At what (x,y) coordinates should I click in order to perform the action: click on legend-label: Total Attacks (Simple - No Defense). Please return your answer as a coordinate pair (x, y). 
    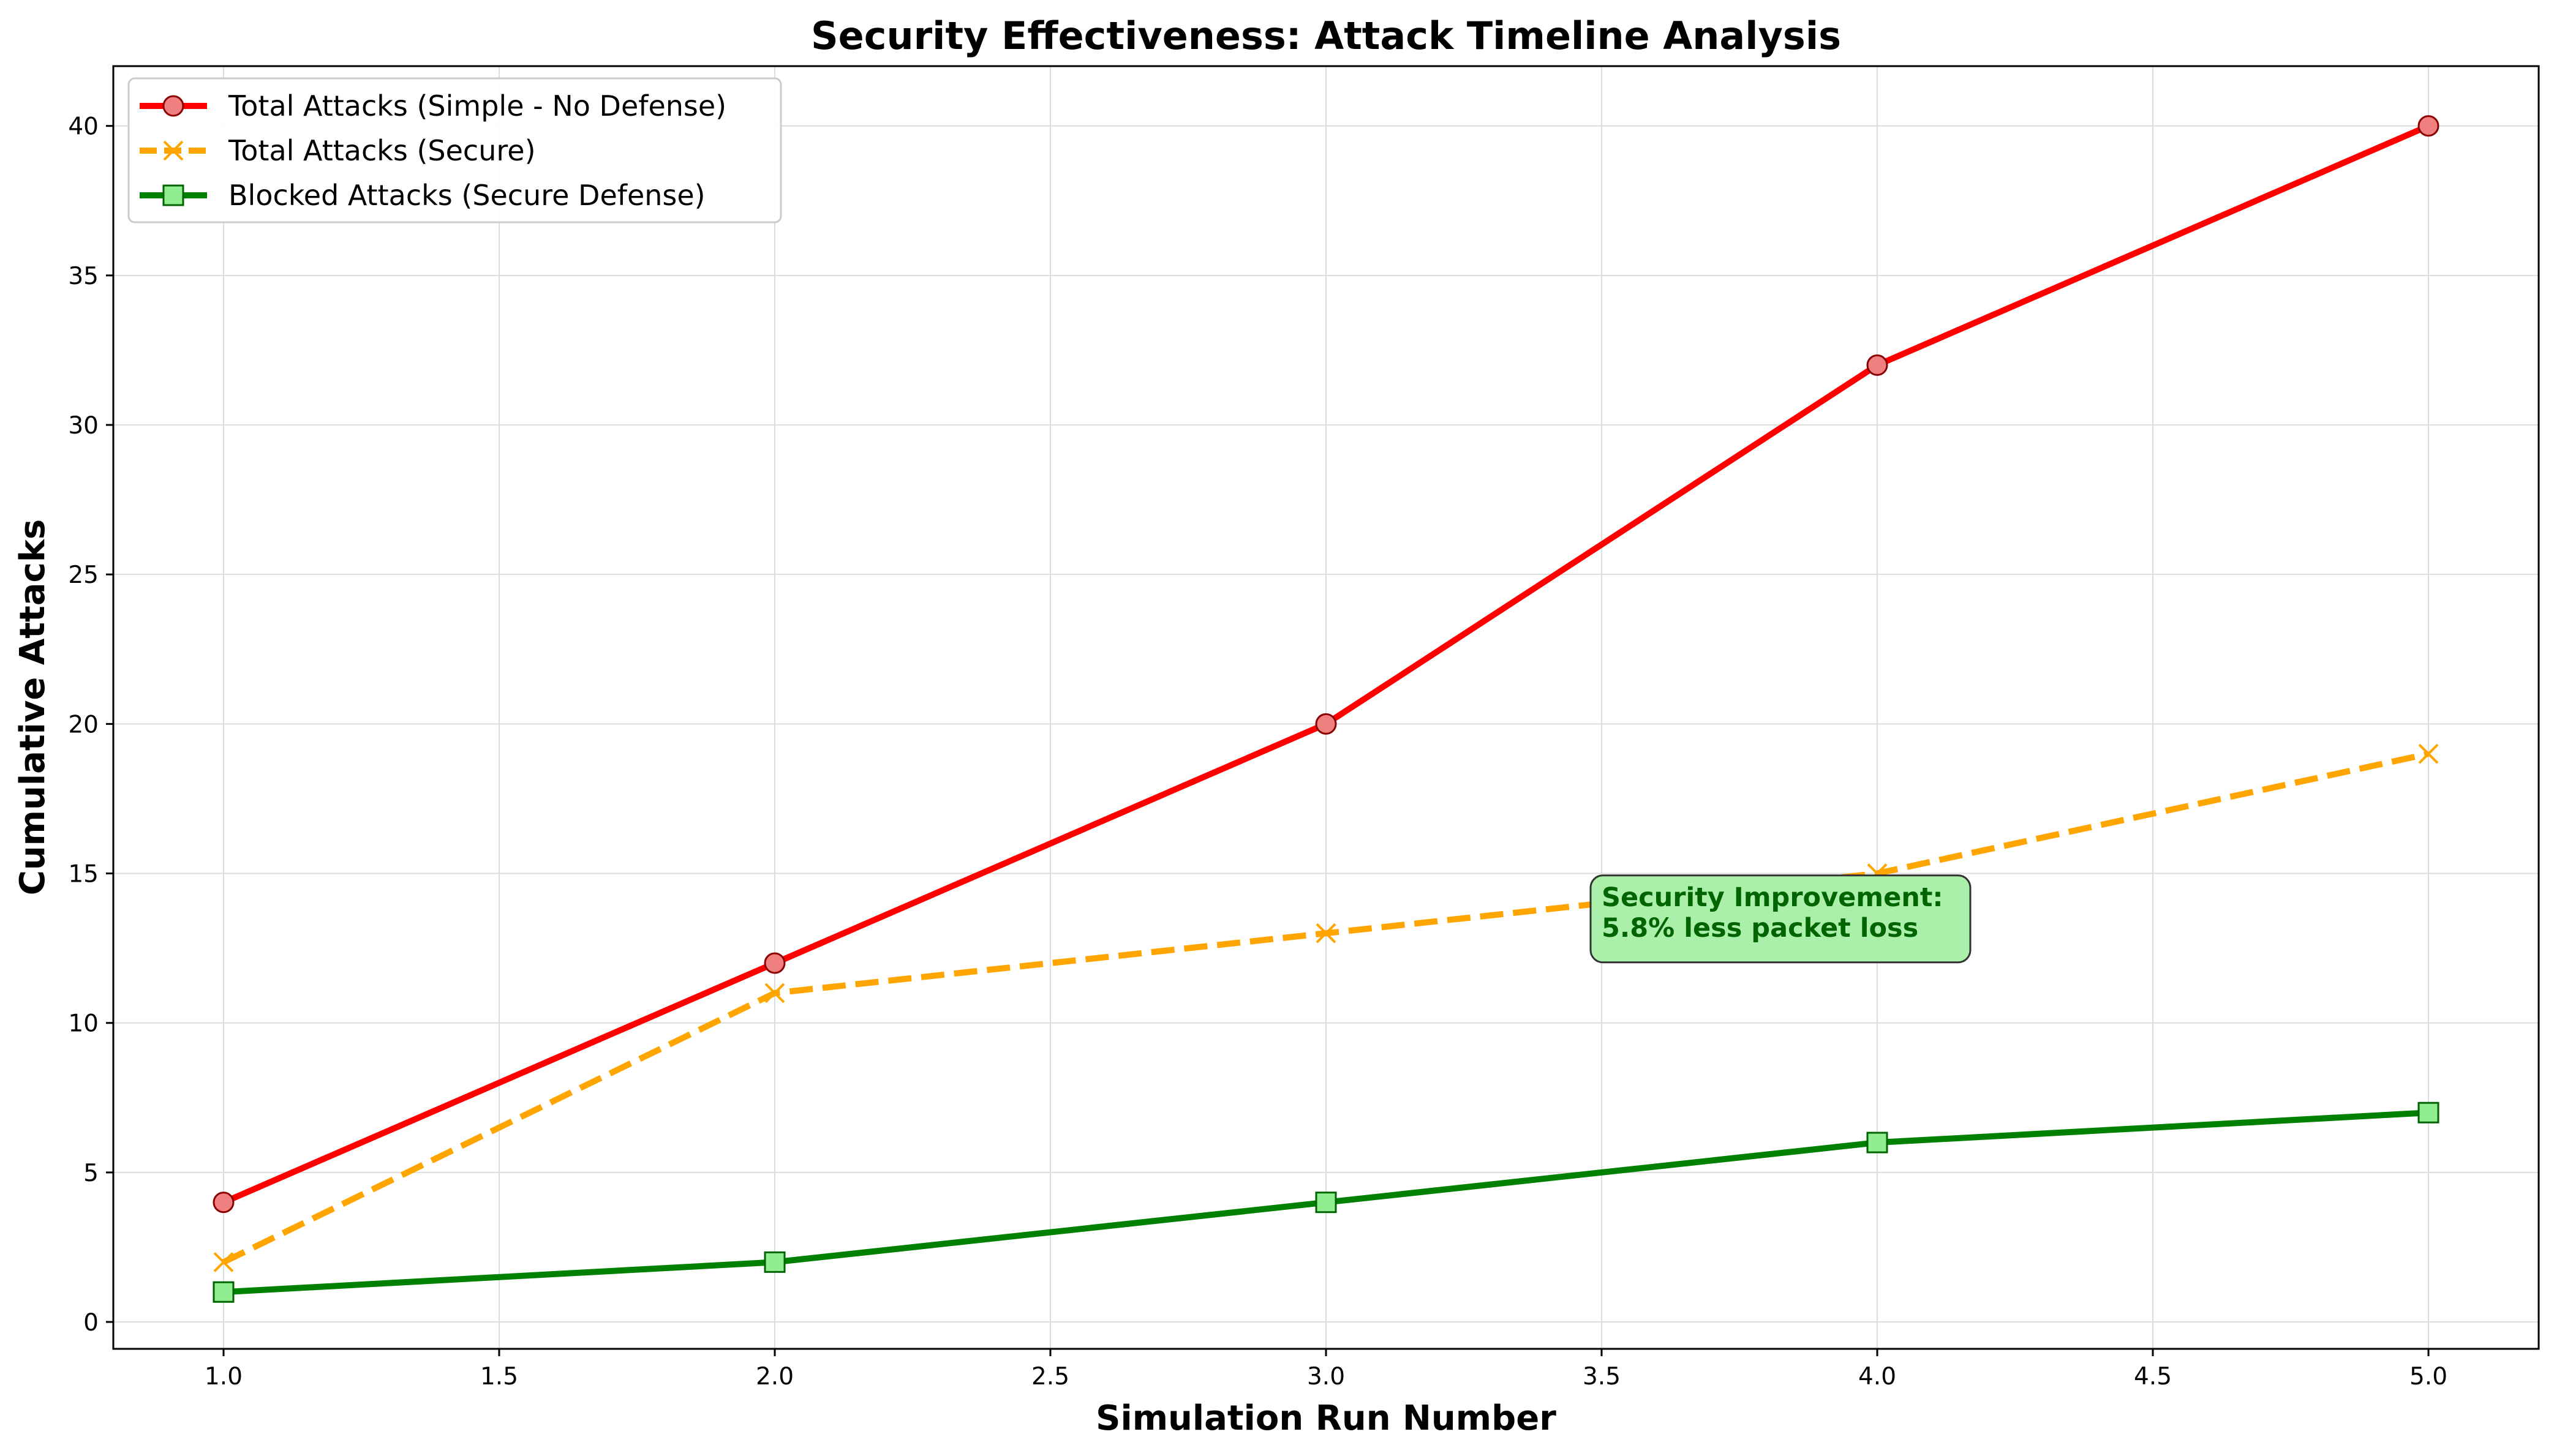
    Looking at the image, I should click on (477, 105).